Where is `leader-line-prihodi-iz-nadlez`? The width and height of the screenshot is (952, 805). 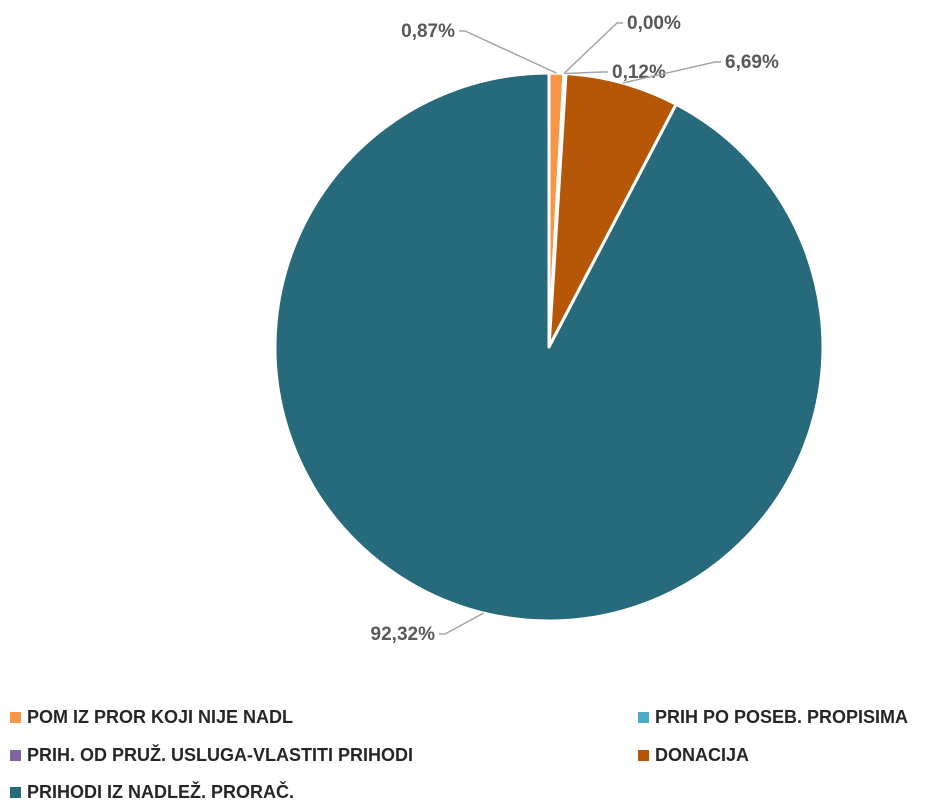
leader-line-prihodi-iz-nadlez is located at coordinates (461, 623).